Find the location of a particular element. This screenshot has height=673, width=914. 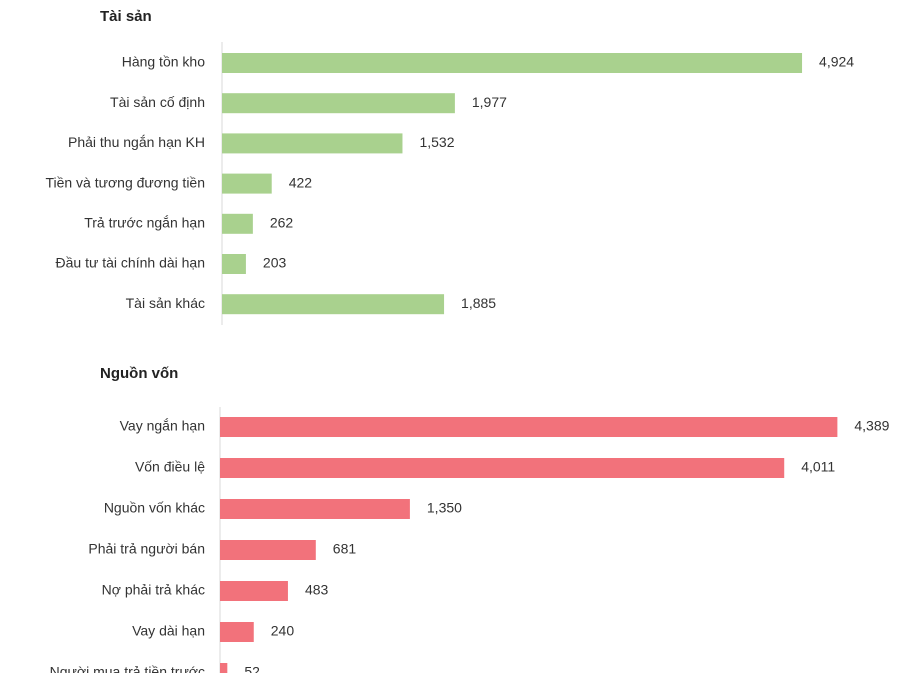

category-label: Hàng tồn kho is located at coordinates (163, 62).